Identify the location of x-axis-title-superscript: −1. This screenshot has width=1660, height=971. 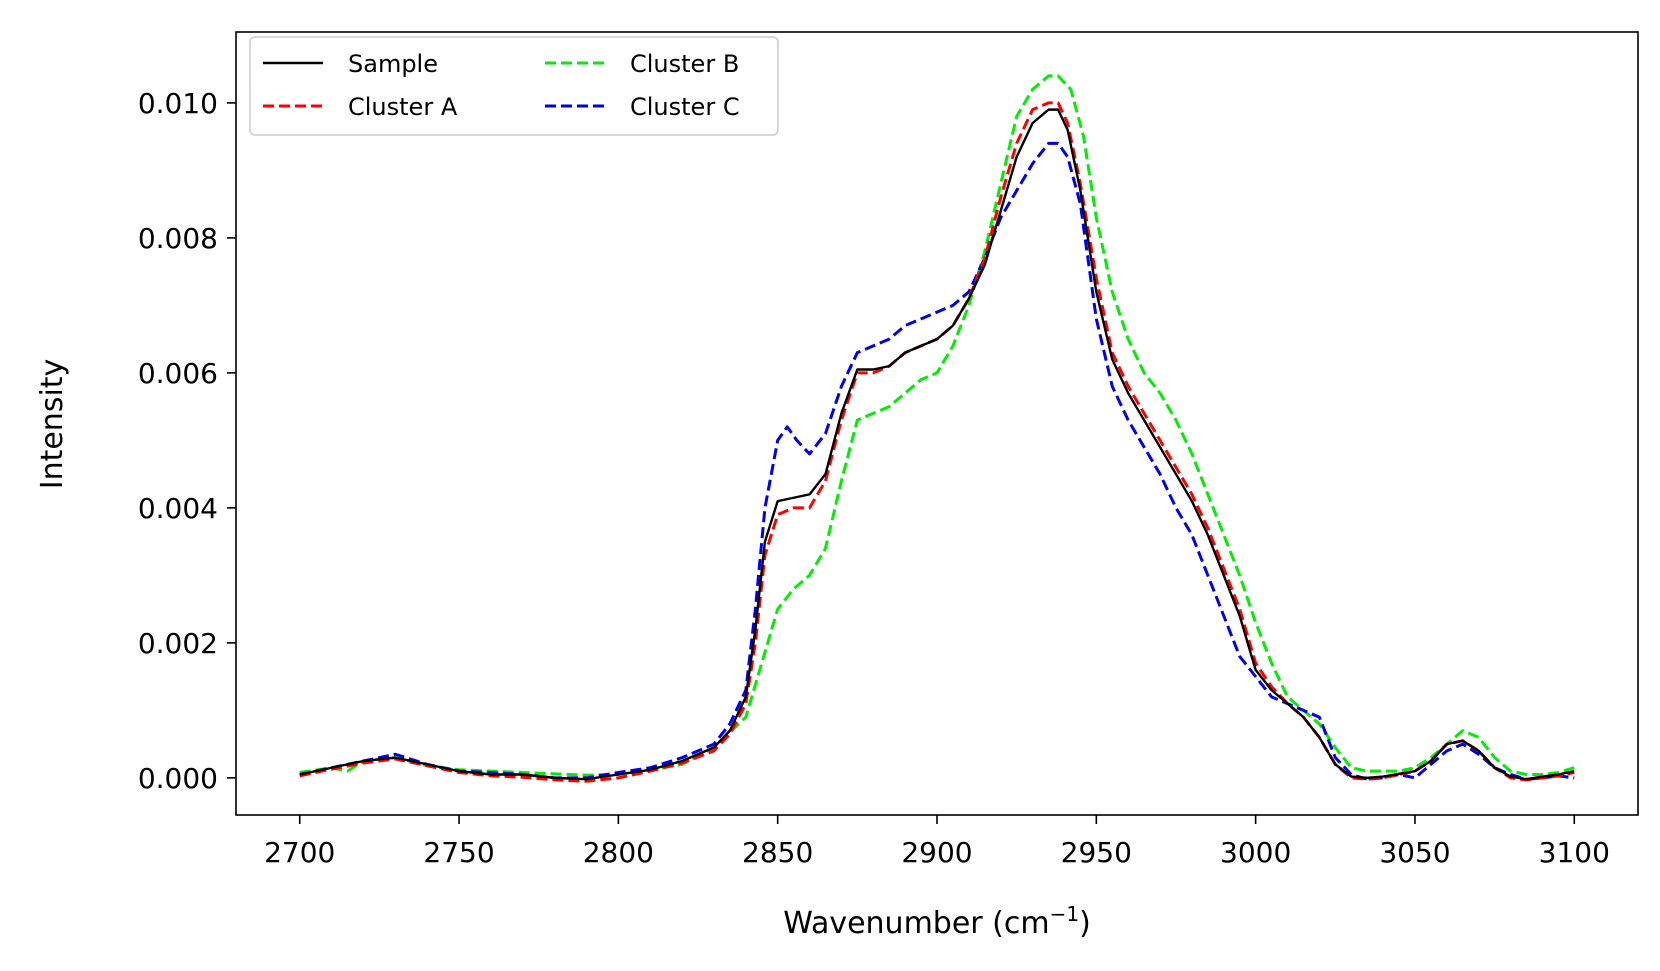
(1064, 914).